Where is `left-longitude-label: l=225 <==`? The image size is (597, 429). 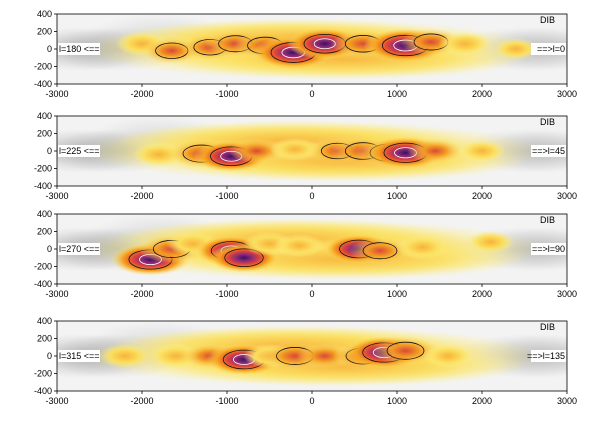 left-longitude-label: l=225 <== is located at coordinates (79, 151).